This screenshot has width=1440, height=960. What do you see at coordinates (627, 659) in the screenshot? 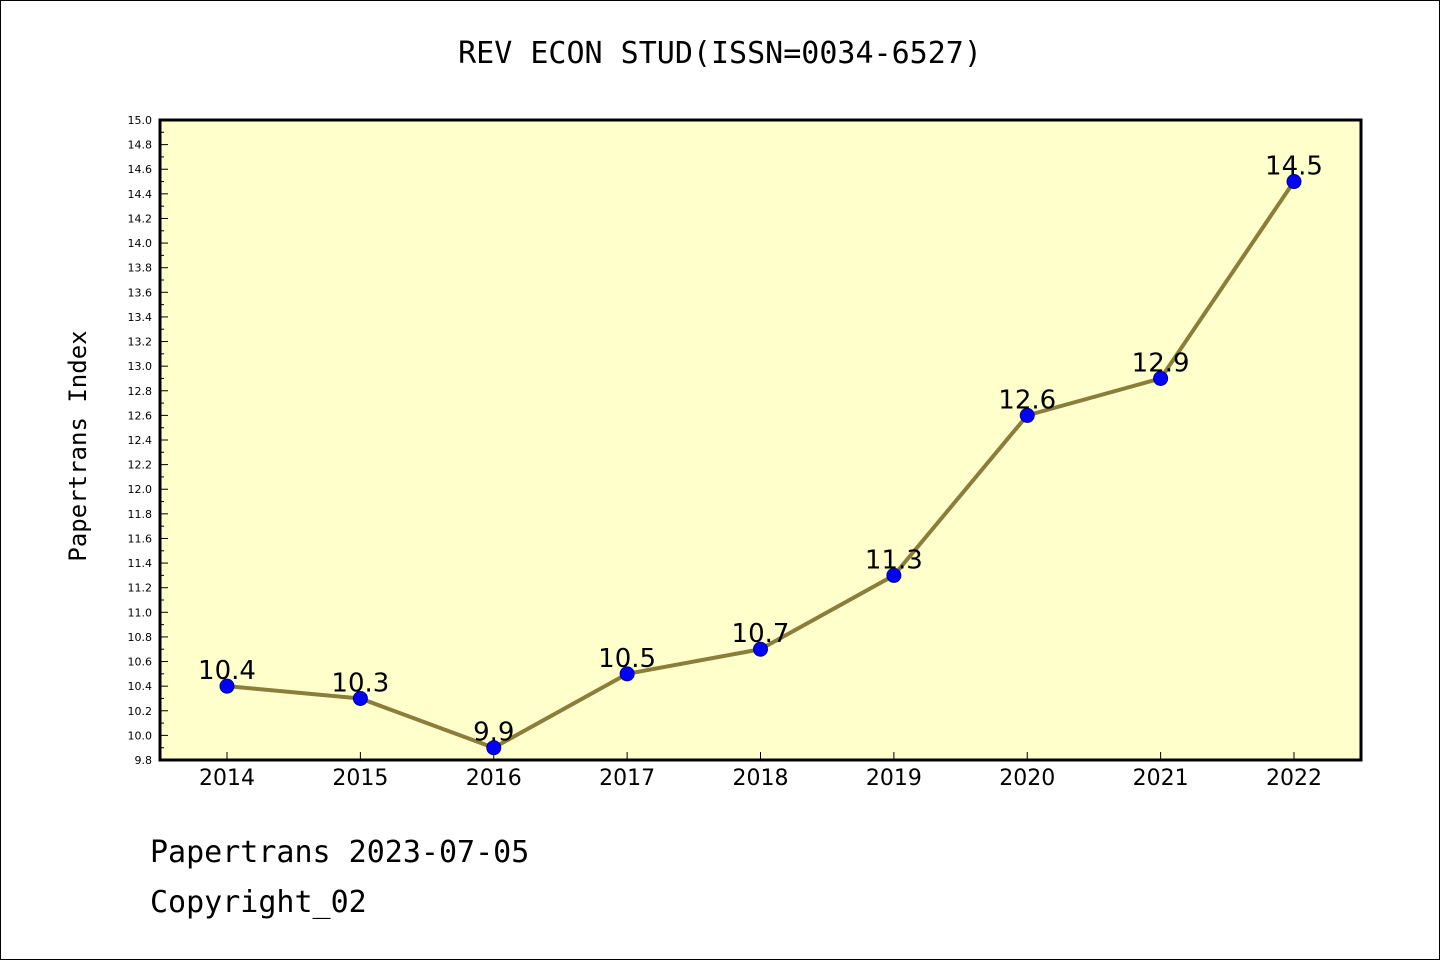
I see `data-label: 10.5` at bounding box center [627, 659].